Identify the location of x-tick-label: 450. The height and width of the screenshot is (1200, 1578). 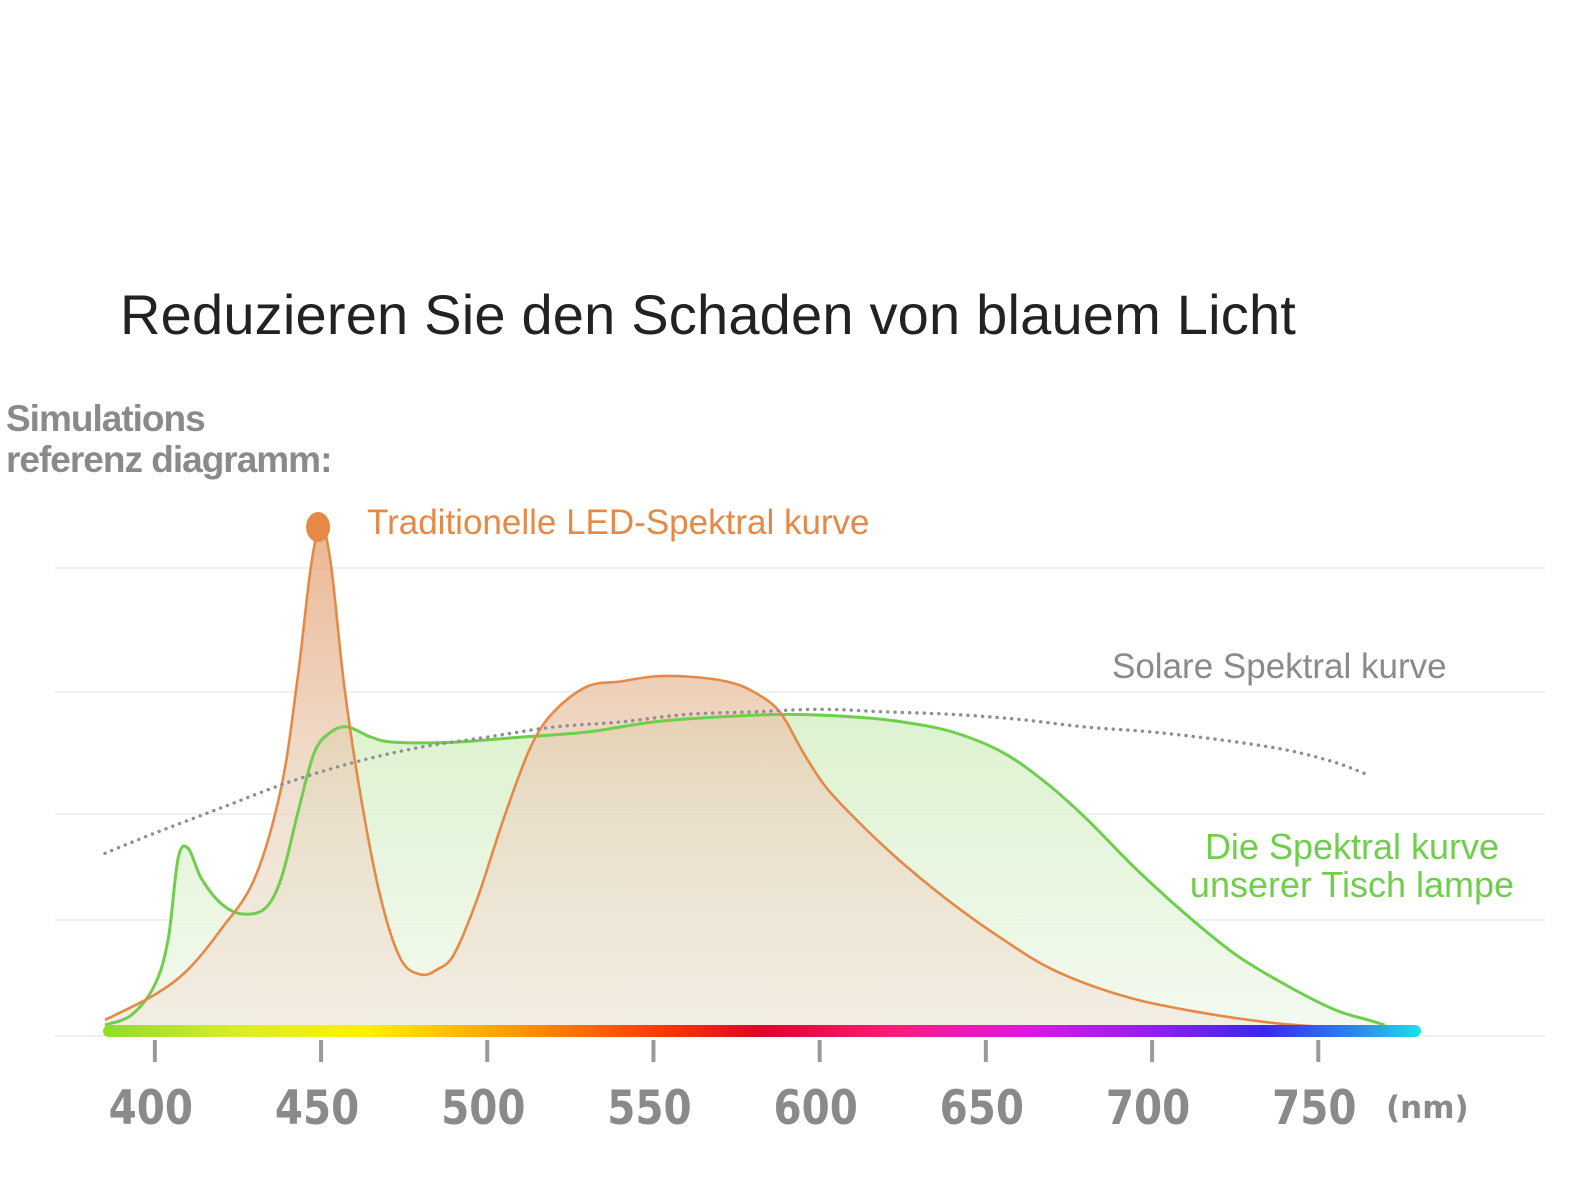
(317, 1108).